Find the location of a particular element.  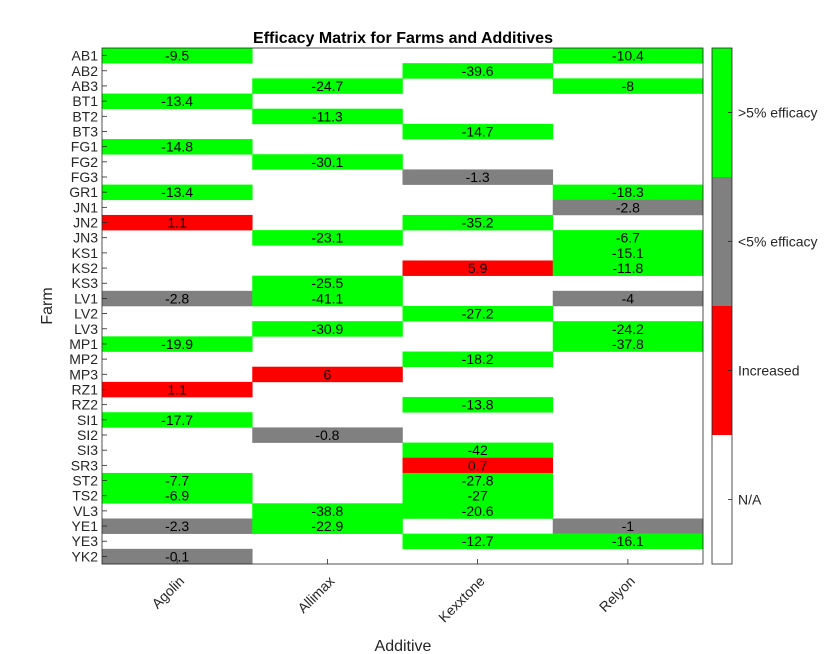

cell-value-label: -24.2 is located at coordinates (628, 329).